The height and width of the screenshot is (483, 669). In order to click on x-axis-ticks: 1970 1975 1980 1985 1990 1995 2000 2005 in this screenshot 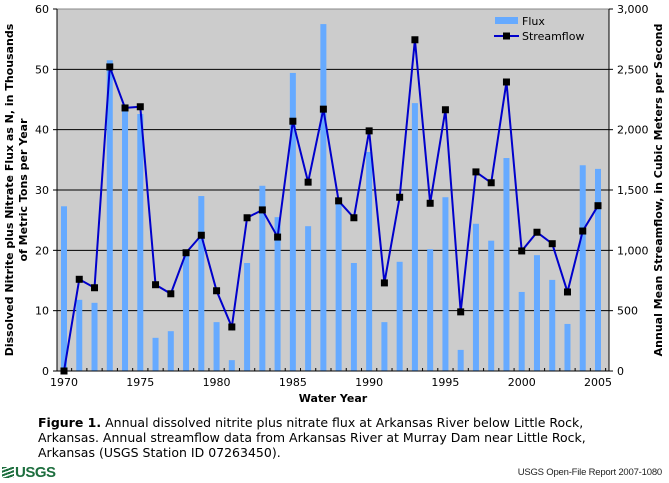, I will do `click(331, 382)`.